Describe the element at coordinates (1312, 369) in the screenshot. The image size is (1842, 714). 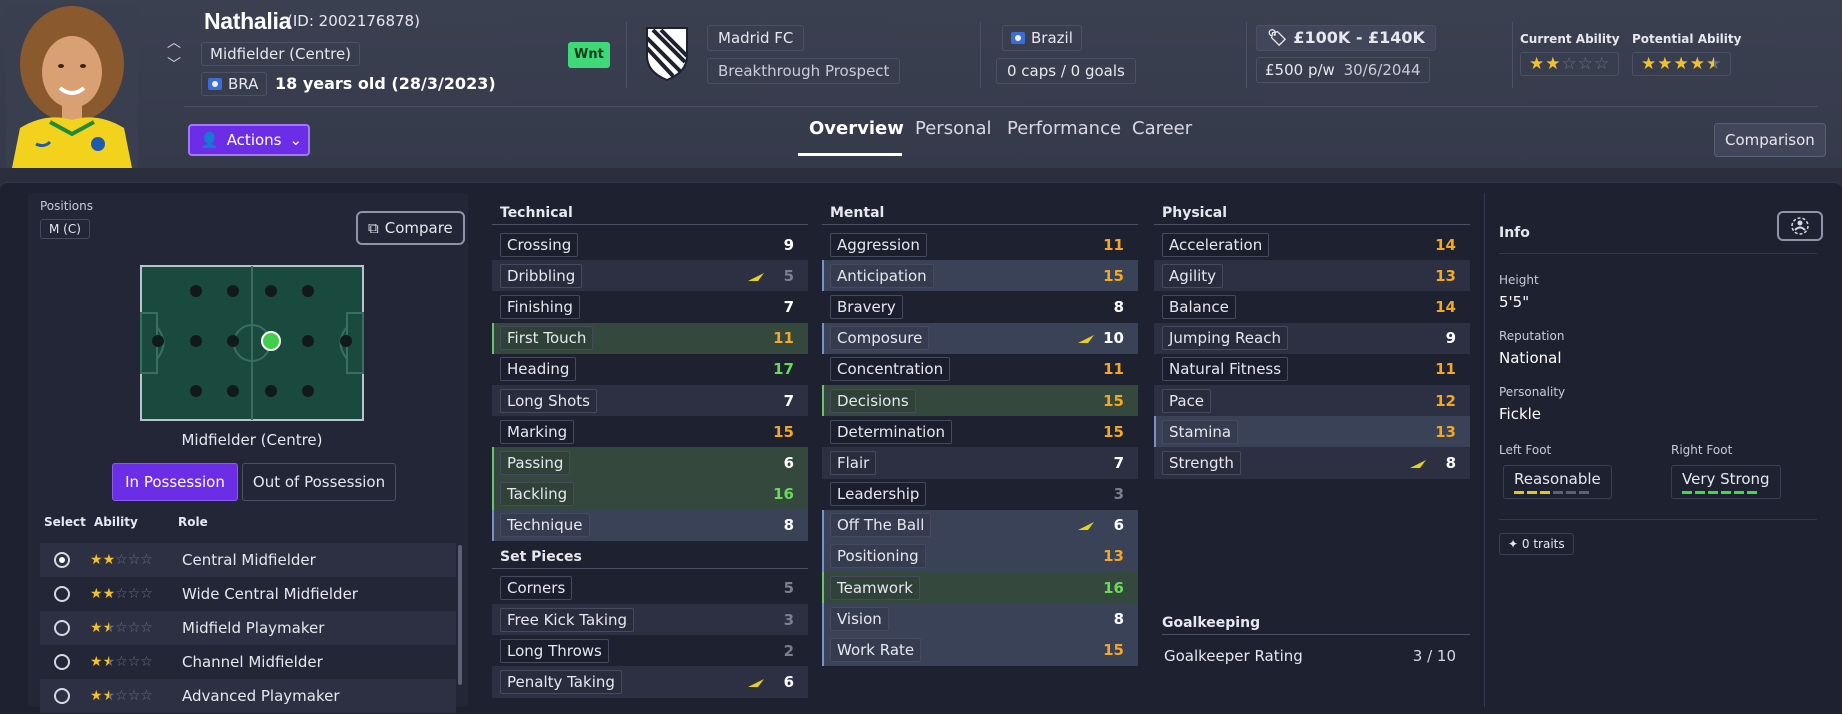
I see `attribute-row: Natural Fitness 11` at that location.